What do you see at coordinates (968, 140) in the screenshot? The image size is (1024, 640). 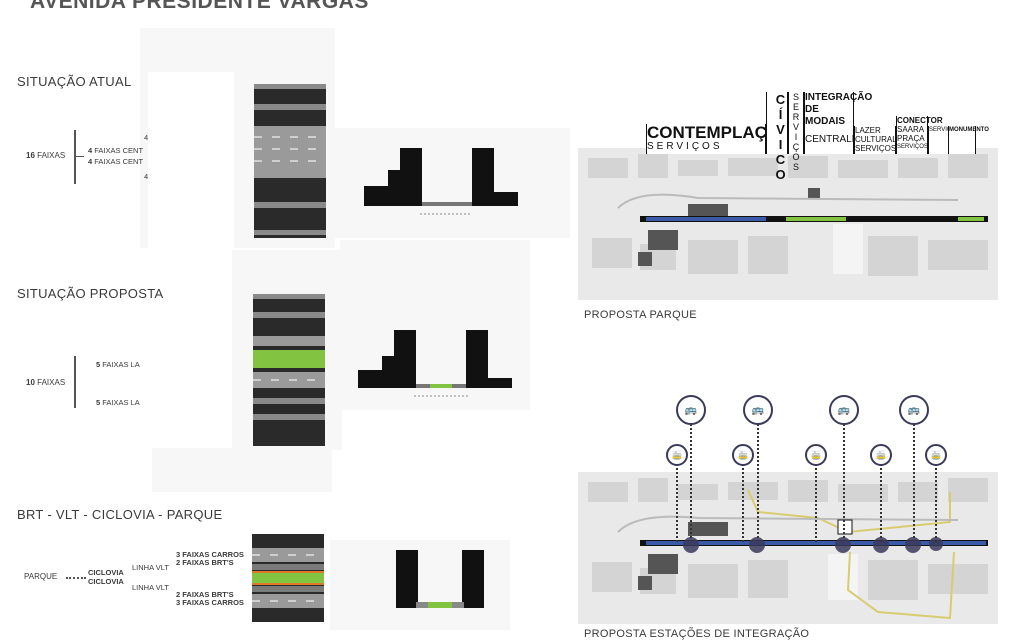 I see `sign-monumento: MONUMENTO` at bounding box center [968, 140].